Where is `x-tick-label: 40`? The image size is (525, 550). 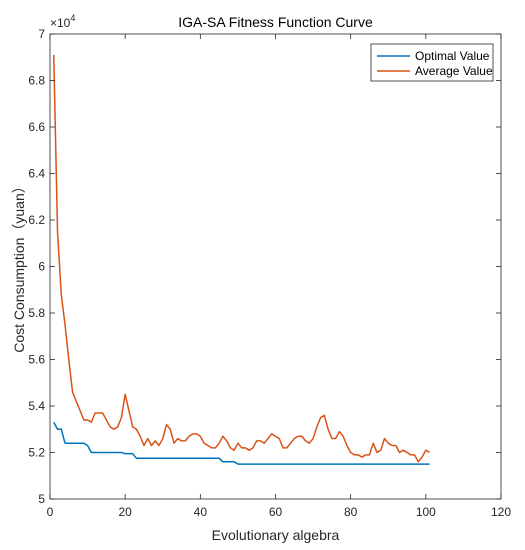 x-tick-label: 40 is located at coordinates (201, 512).